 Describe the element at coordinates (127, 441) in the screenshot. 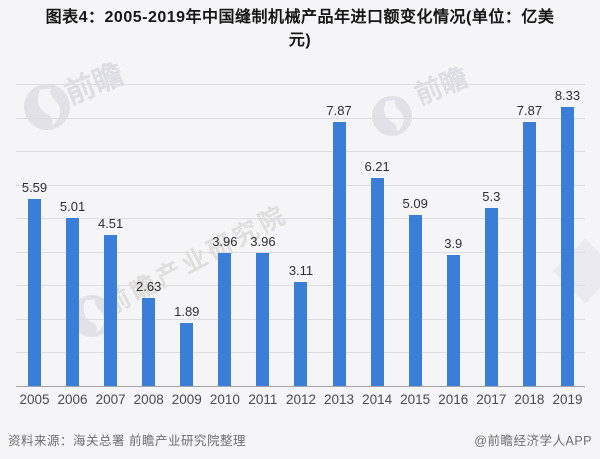

I see `source-note: 资料来源：海关总署 前瞻产业研究院整理` at that location.